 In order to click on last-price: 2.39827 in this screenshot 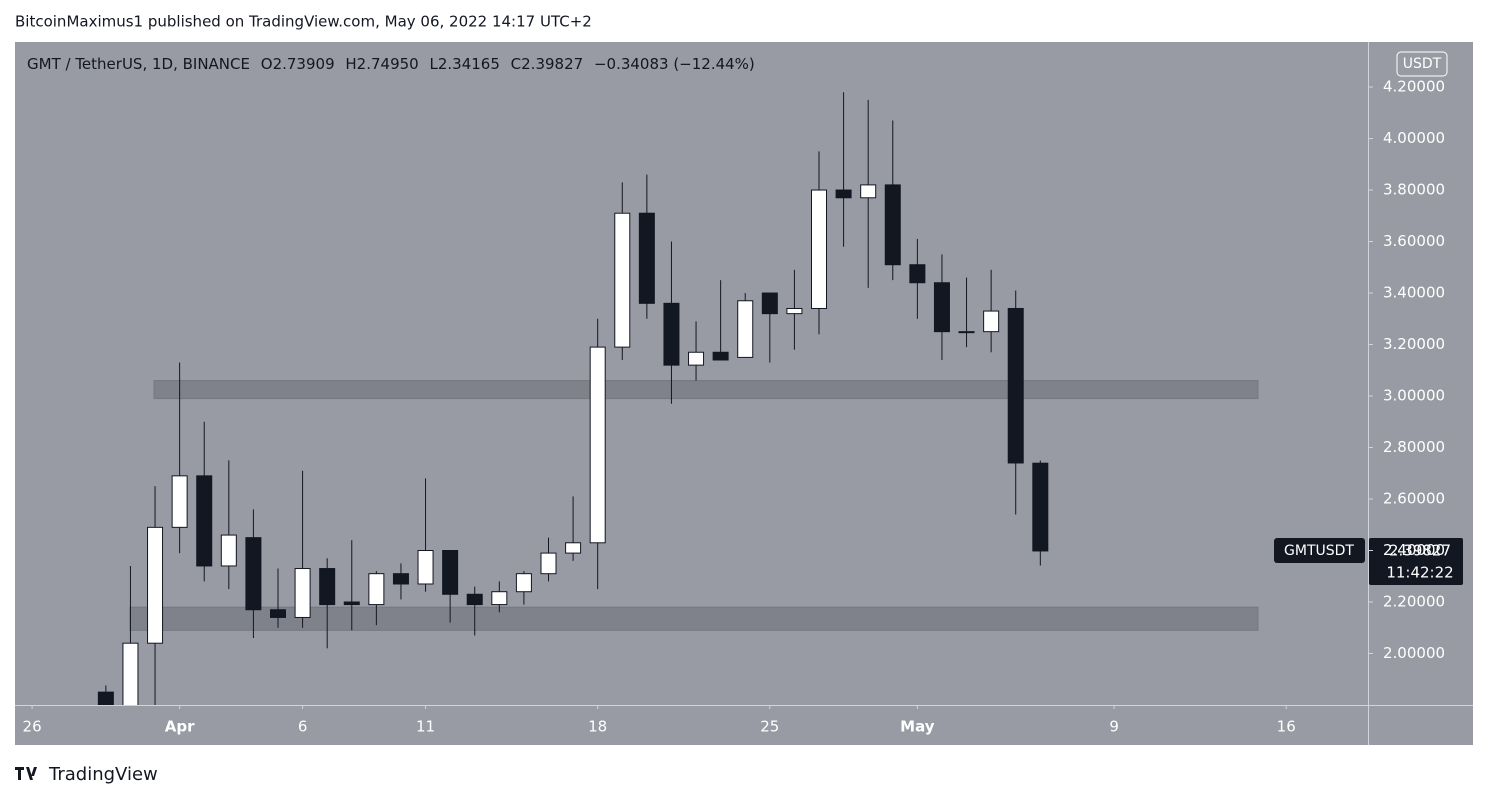, I will do `click(1420, 551)`.